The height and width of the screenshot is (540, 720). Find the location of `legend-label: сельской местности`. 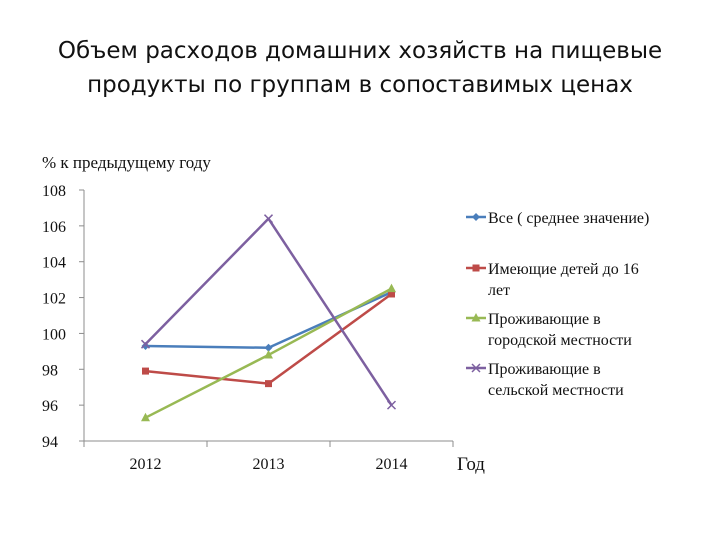

legend-label: сельской местности is located at coordinates (556, 390).